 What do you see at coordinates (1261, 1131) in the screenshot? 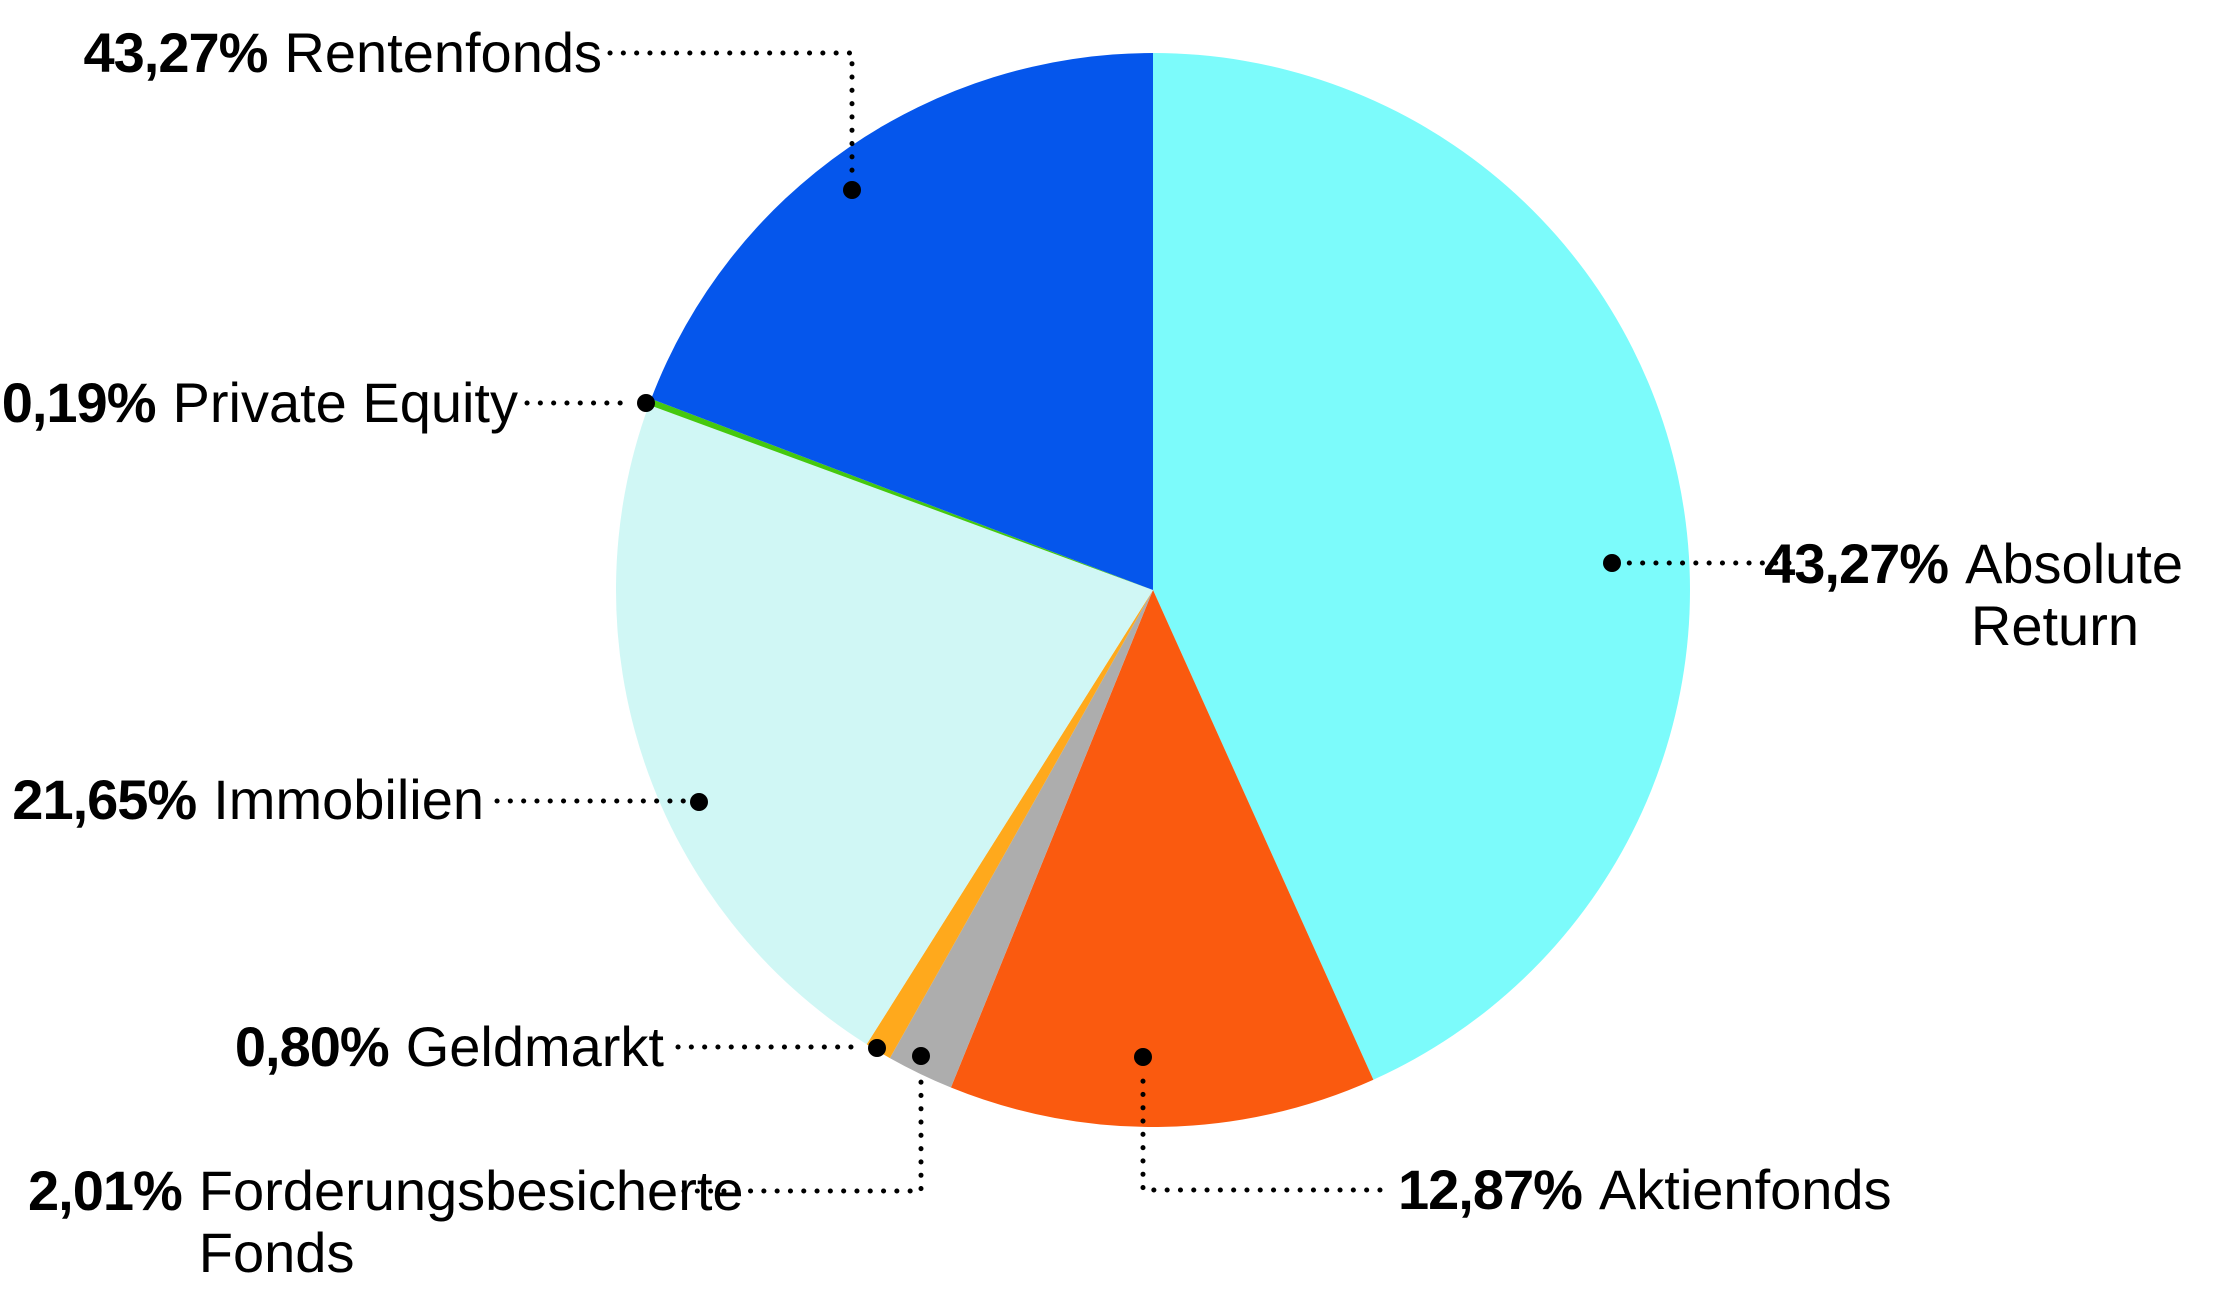
I see `leader-line-aktienfonds` at bounding box center [1261, 1131].